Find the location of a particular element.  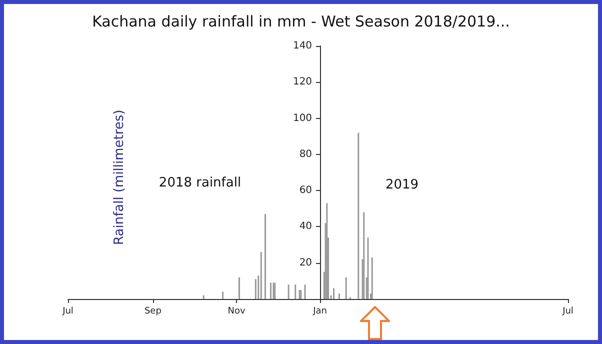

y-axis-title: Rainfall (millimetres) is located at coordinates (119, 177).